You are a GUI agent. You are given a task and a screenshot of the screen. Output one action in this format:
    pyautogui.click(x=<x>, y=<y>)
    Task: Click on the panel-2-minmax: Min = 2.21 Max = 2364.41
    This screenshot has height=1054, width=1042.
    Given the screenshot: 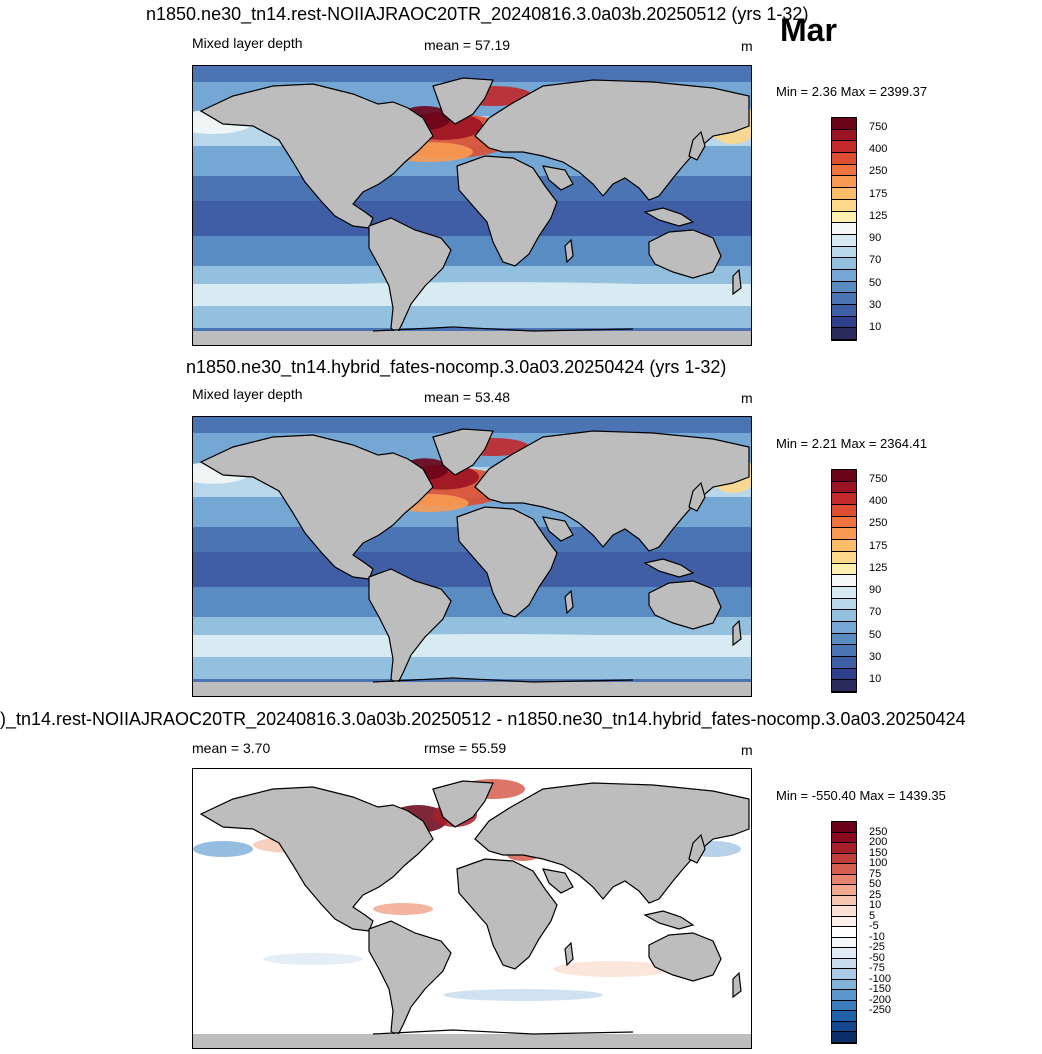 What is the action you would take?
    pyautogui.click(x=852, y=443)
    